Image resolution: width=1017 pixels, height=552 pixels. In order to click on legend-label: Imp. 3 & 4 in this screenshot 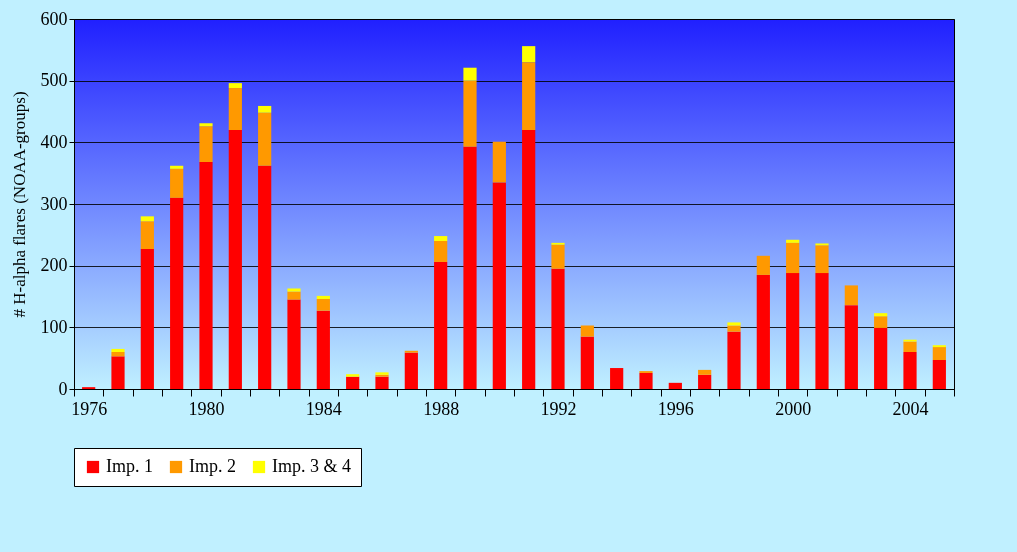, I will do `click(311, 466)`.